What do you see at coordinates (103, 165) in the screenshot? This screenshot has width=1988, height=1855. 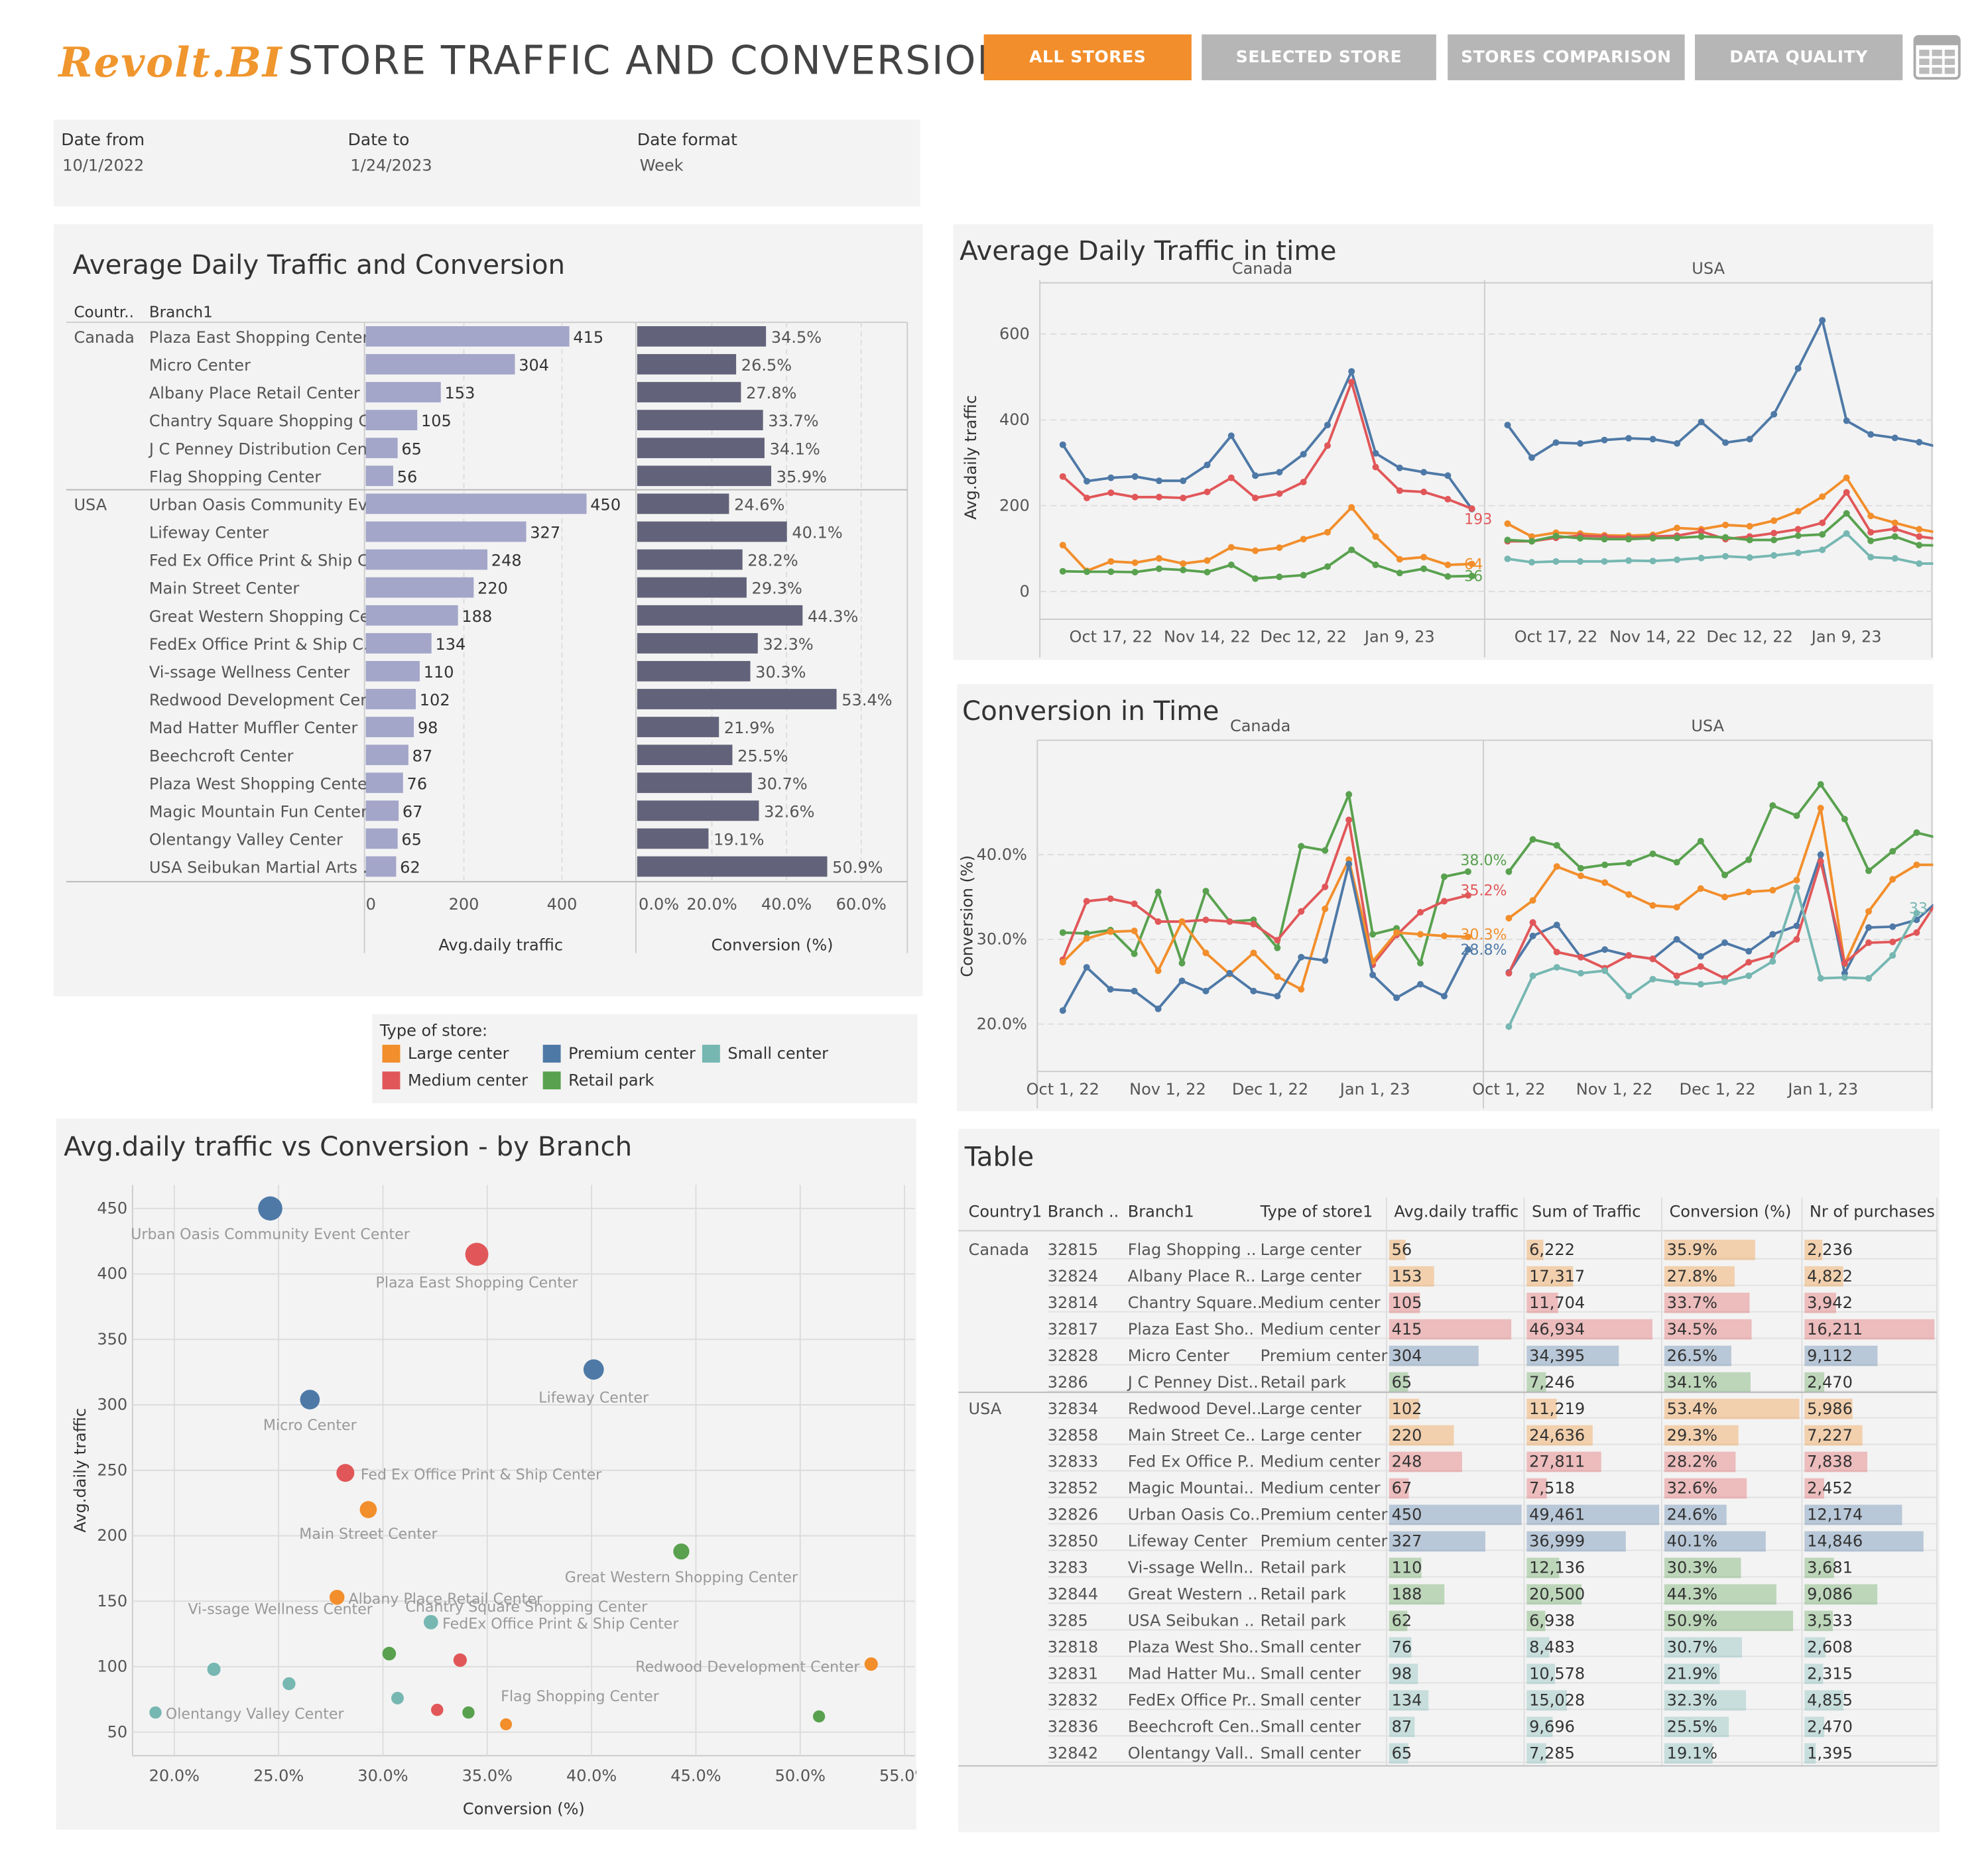 I see `date-from-value: 10/1/2022` at bounding box center [103, 165].